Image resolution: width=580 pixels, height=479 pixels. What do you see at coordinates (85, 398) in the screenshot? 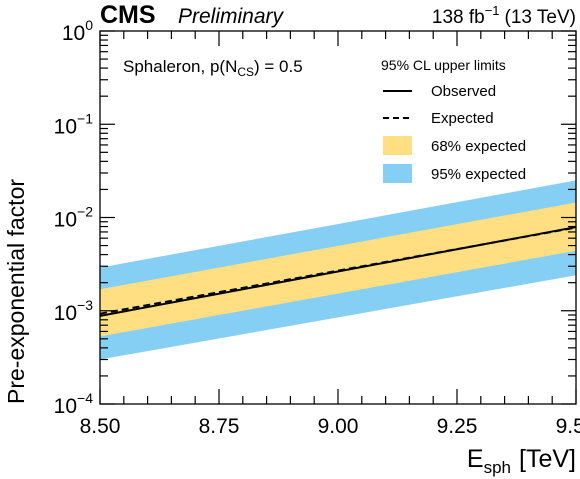
I see `y-tick-exponent: −4` at bounding box center [85, 398].